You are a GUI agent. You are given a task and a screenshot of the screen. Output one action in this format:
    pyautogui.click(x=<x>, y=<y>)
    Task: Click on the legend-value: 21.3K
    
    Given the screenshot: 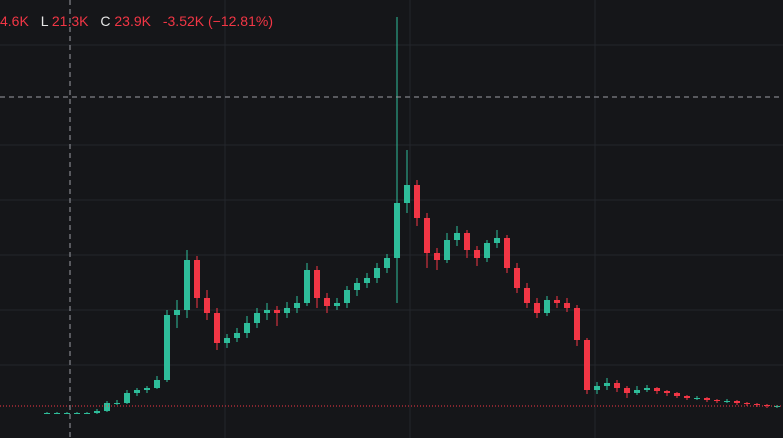 What is the action you would take?
    pyautogui.click(x=70, y=21)
    